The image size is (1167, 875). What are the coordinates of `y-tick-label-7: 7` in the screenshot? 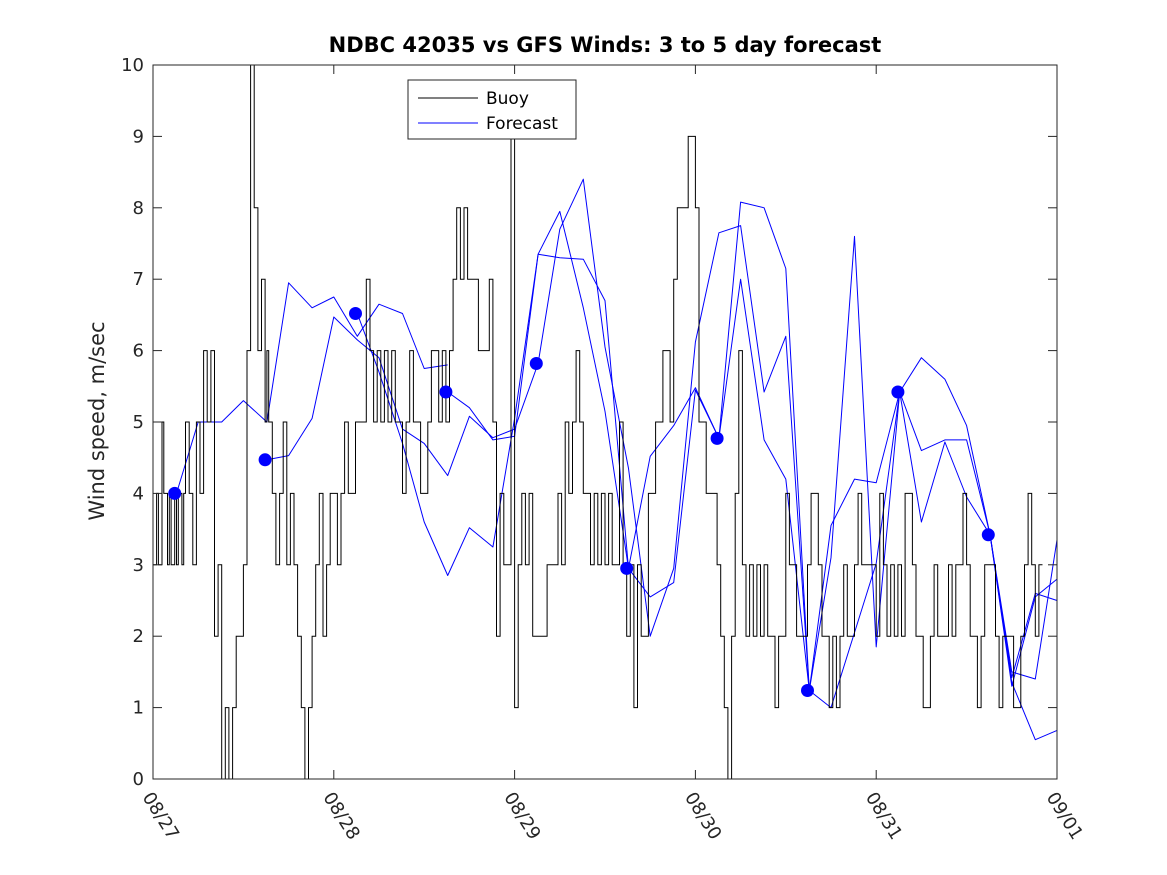 It's located at (138, 279).